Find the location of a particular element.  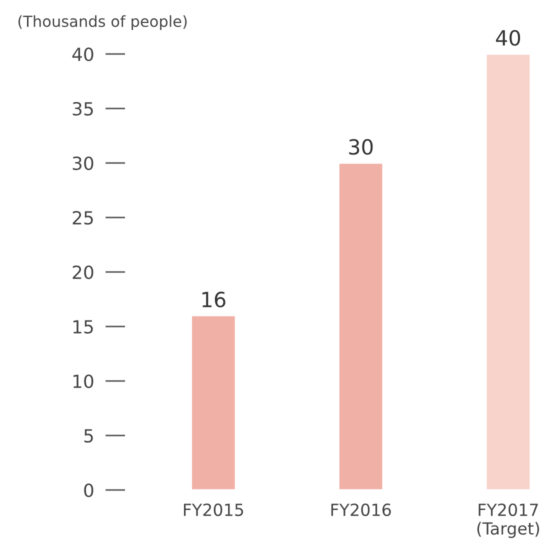

y-axis-title: (Thousands of people) is located at coordinates (102, 22).